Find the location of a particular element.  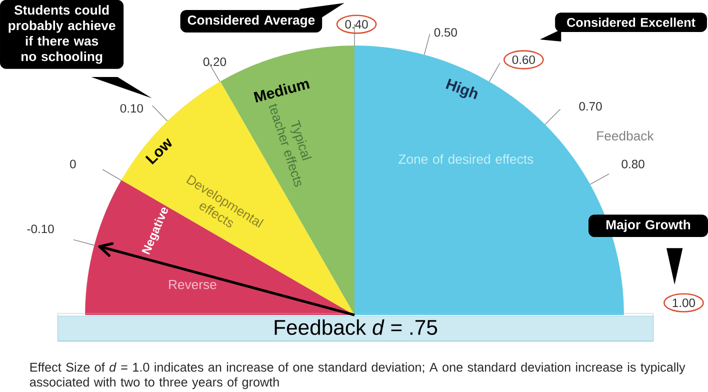

text: -0.10 is located at coordinates (40, 228).